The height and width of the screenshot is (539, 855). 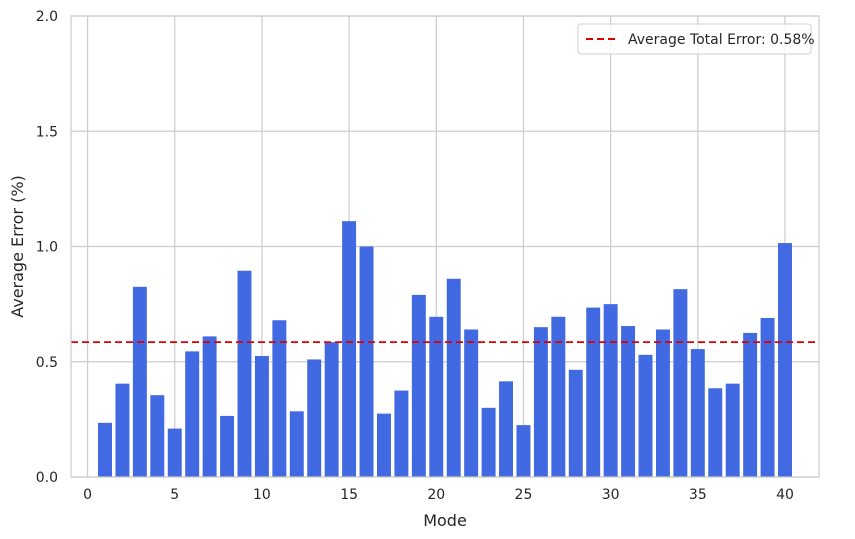 What do you see at coordinates (47, 478) in the screenshot?
I see `y-tick-label: 0.0` at bounding box center [47, 478].